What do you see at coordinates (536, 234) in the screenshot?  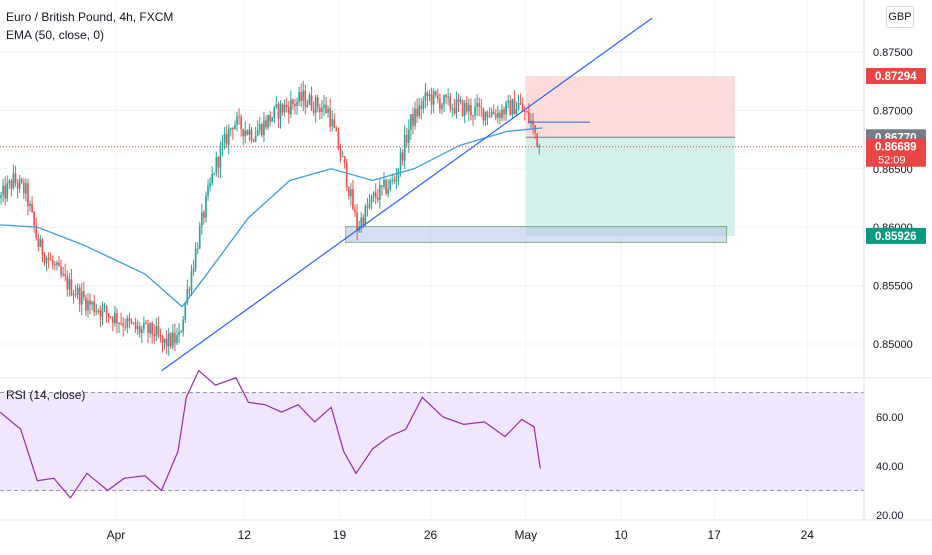 I see `support-zone-box` at bounding box center [536, 234].